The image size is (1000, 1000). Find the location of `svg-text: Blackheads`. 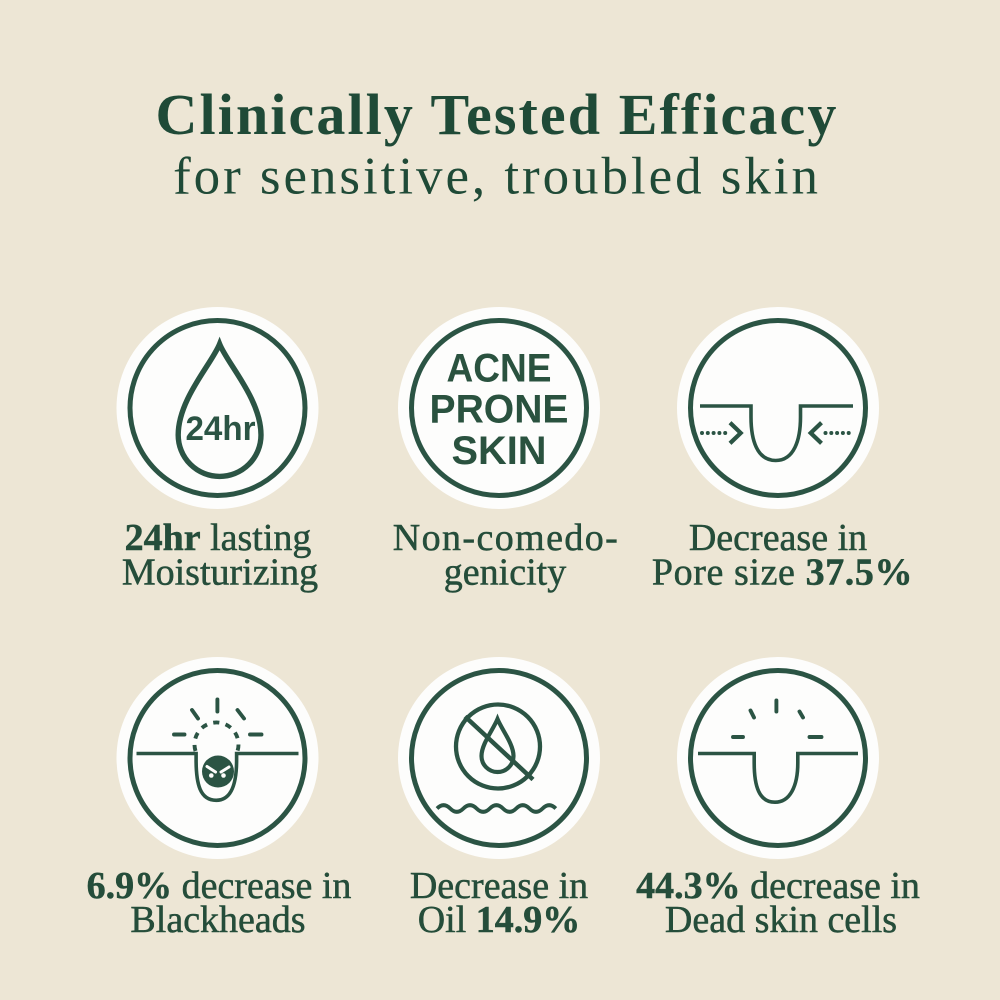

svg-text: Blackheads is located at coordinates (217, 920).